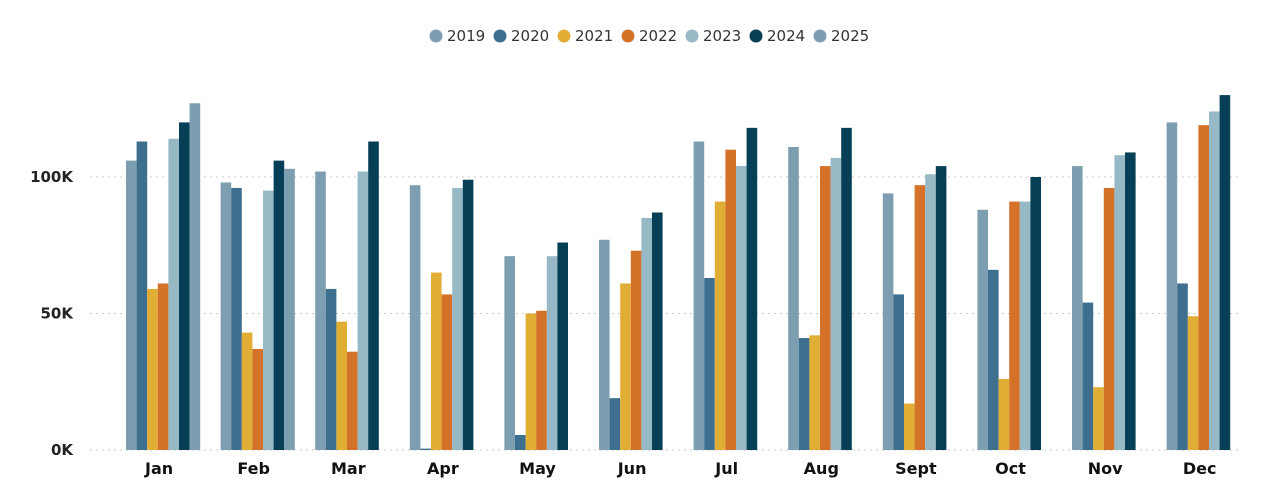 This screenshot has width=1280, height=488. What do you see at coordinates (253, 468) in the screenshot?
I see `x-tick-label: Feb` at bounding box center [253, 468].